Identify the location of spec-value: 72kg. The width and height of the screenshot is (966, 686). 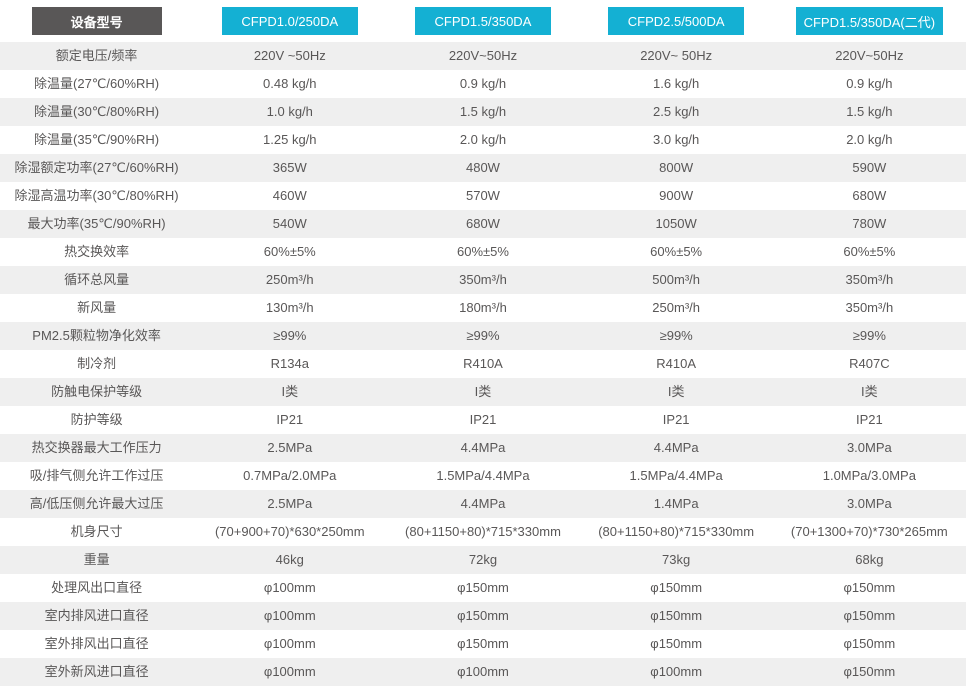
(483, 559).